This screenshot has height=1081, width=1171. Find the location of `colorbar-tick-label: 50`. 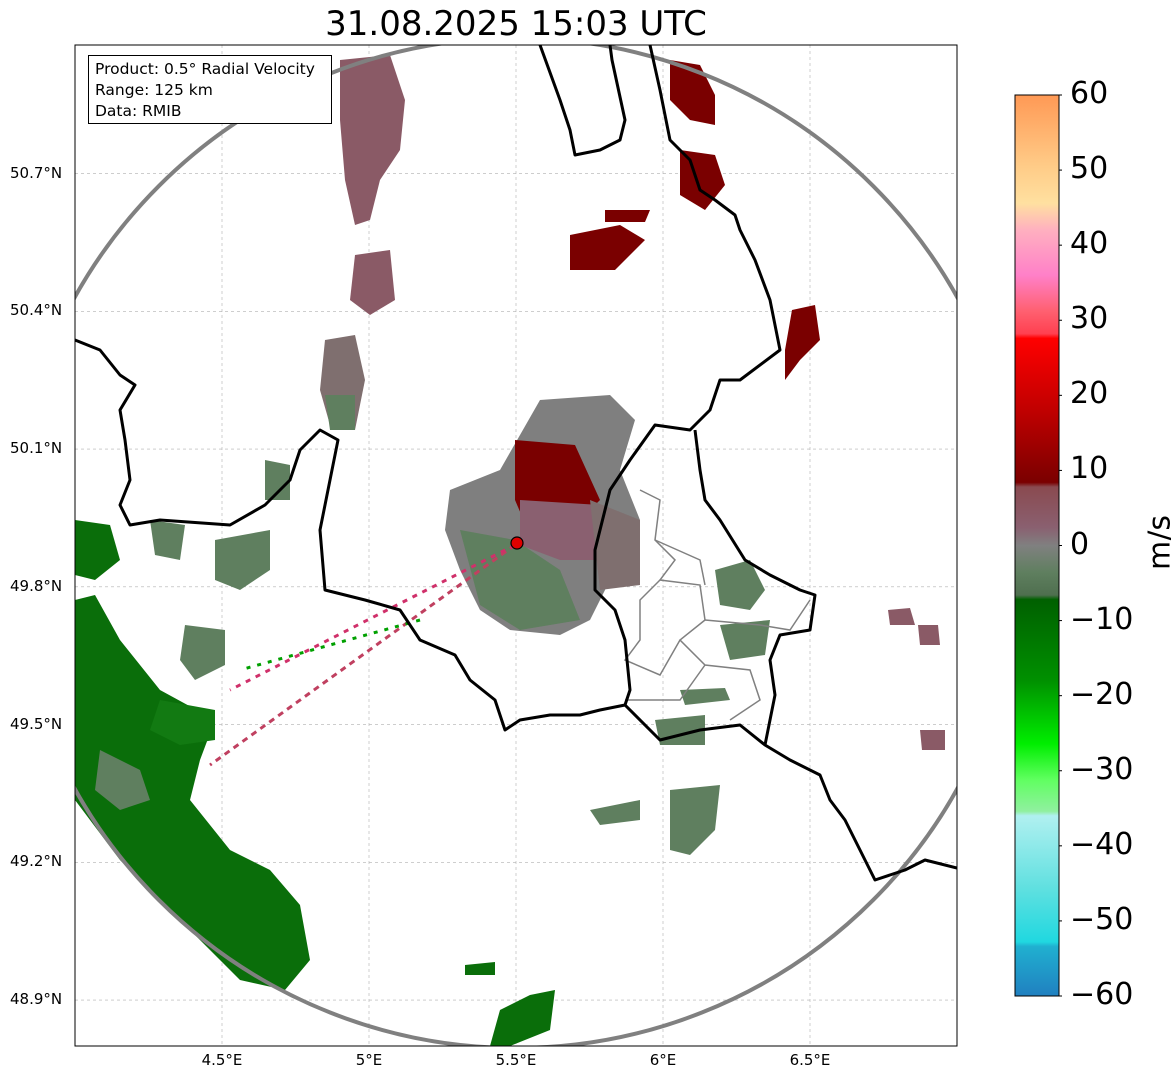

colorbar-tick-label: 50 is located at coordinates (1089, 169).